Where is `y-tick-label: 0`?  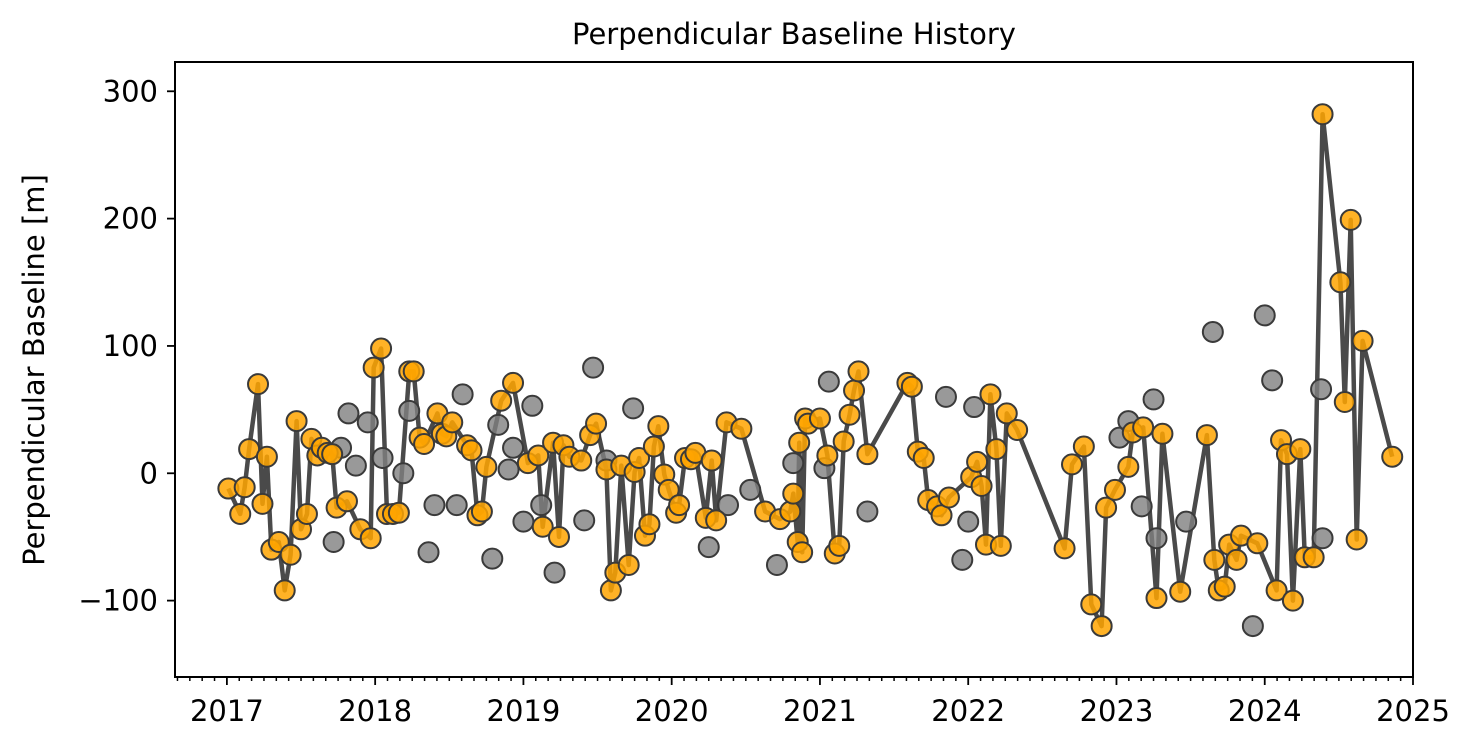 y-tick-label: 0 is located at coordinates (149, 473).